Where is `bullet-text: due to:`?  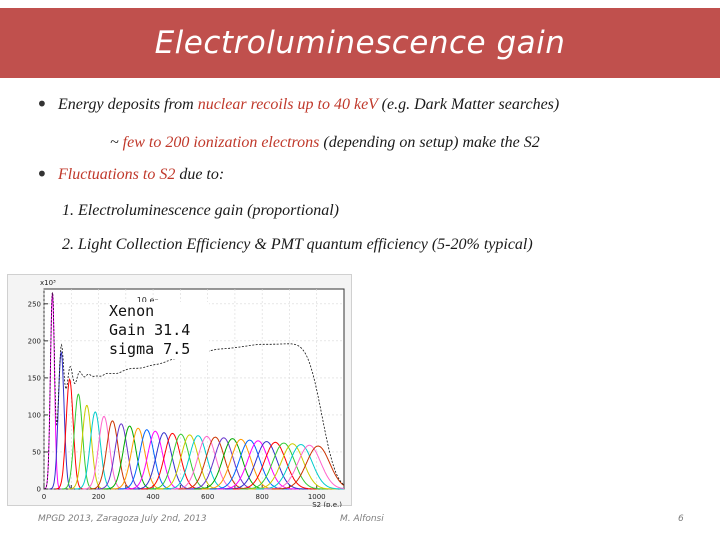 bullet-text: due to: is located at coordinates (200, 174).